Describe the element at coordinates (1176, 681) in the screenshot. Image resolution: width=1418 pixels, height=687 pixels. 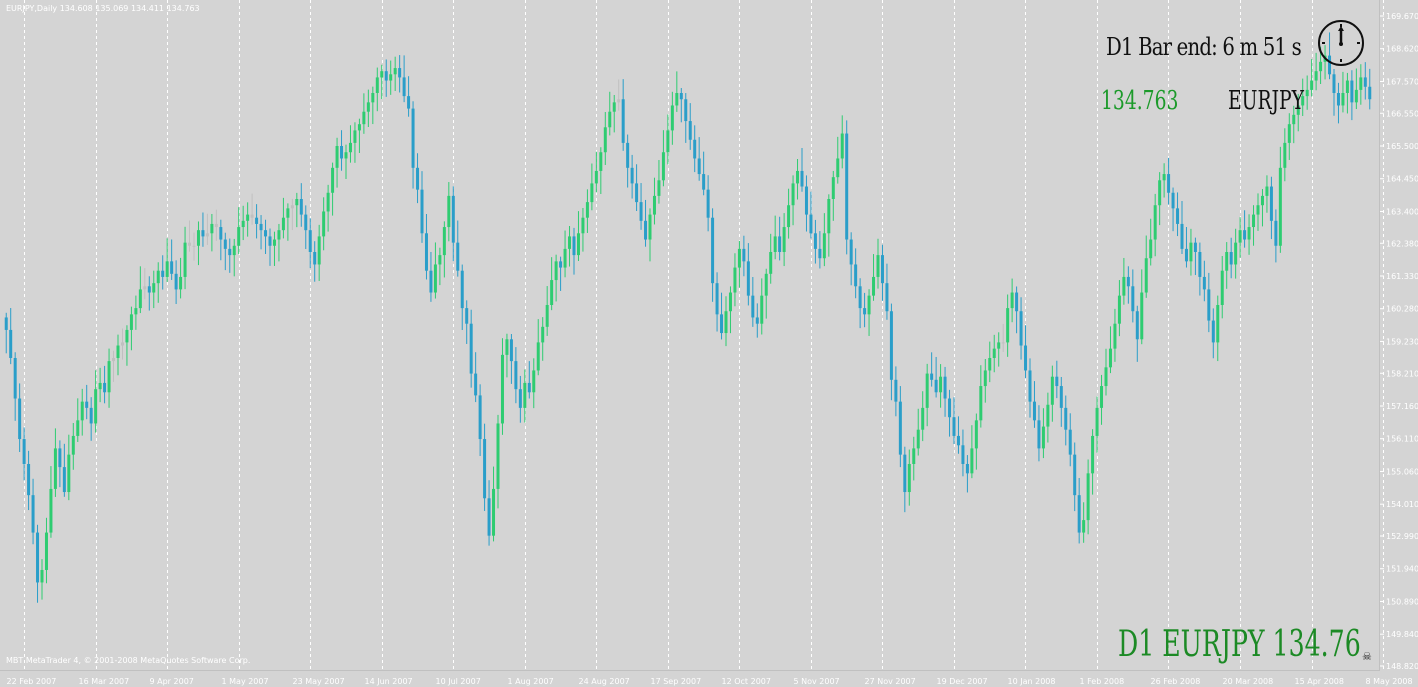
I see `x-tick-label: 26 Feb 2008` at that location.